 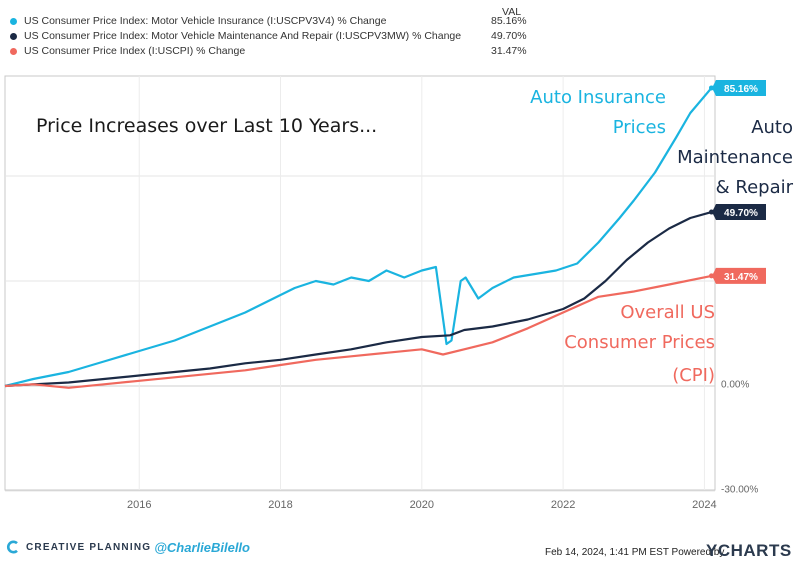 I want to click on series-annotation: Consumer Prices, so click(x=639, y=342).